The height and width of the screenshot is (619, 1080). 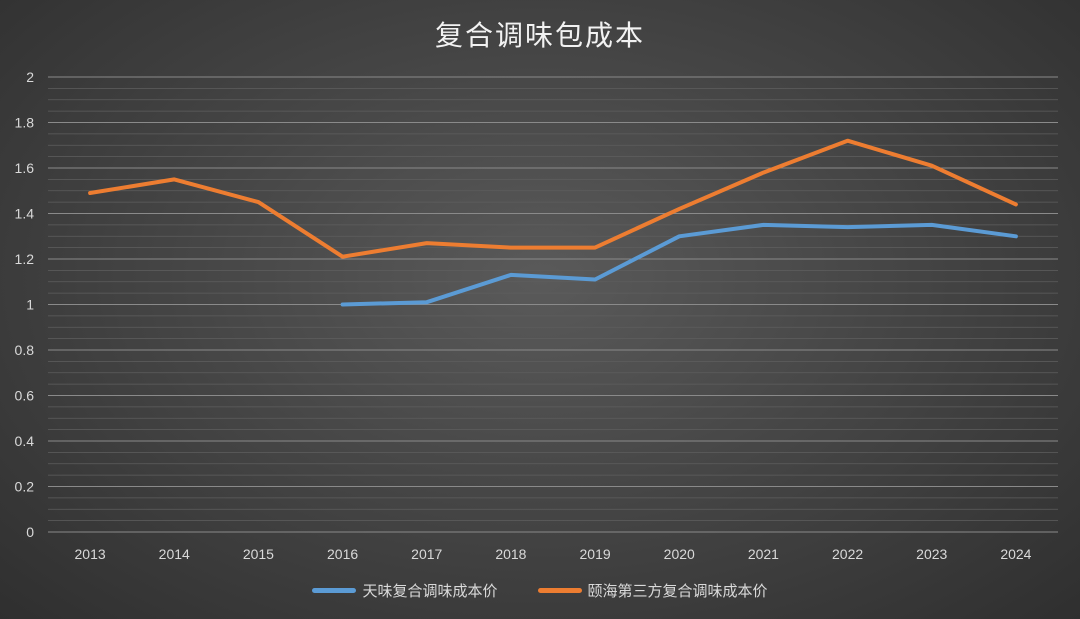 What do you see at coordinates (25, 441) in the screenshot?
I see `y-tick-label: 0.4` at bounding box center [25, 441].